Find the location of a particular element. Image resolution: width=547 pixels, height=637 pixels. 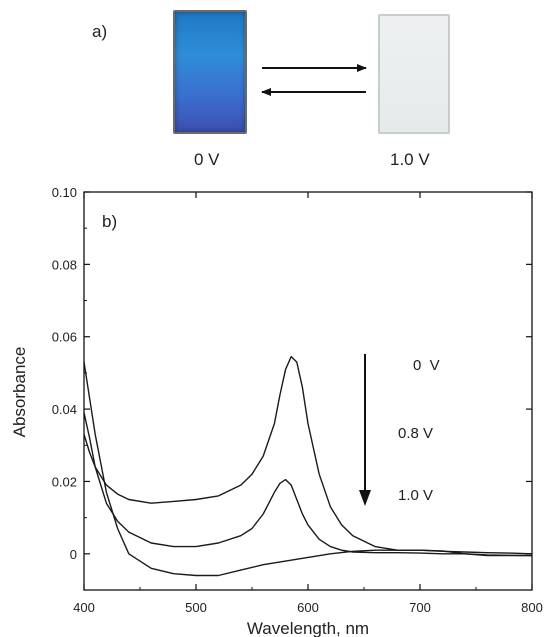

y-tick-label: 0 is located at coordinates (73, 554).